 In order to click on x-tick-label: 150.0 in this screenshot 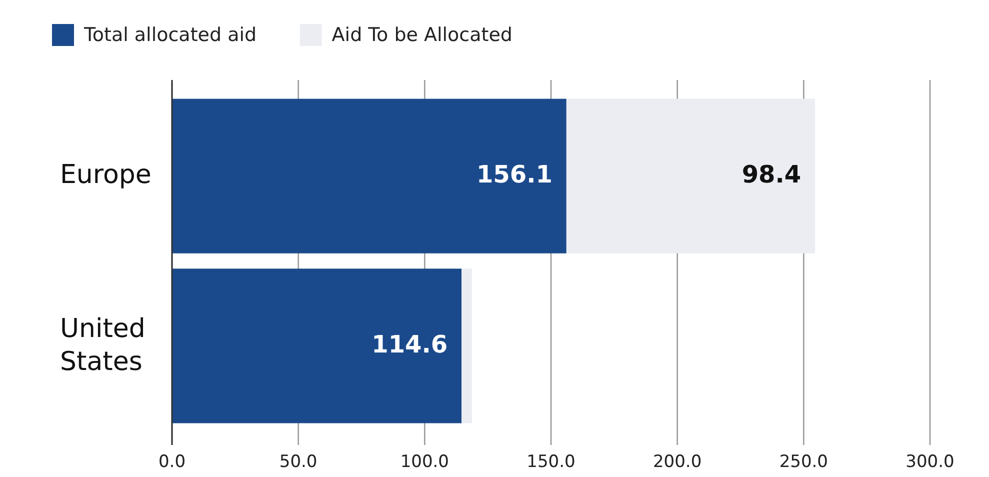, I will do `click(551, 462)`.